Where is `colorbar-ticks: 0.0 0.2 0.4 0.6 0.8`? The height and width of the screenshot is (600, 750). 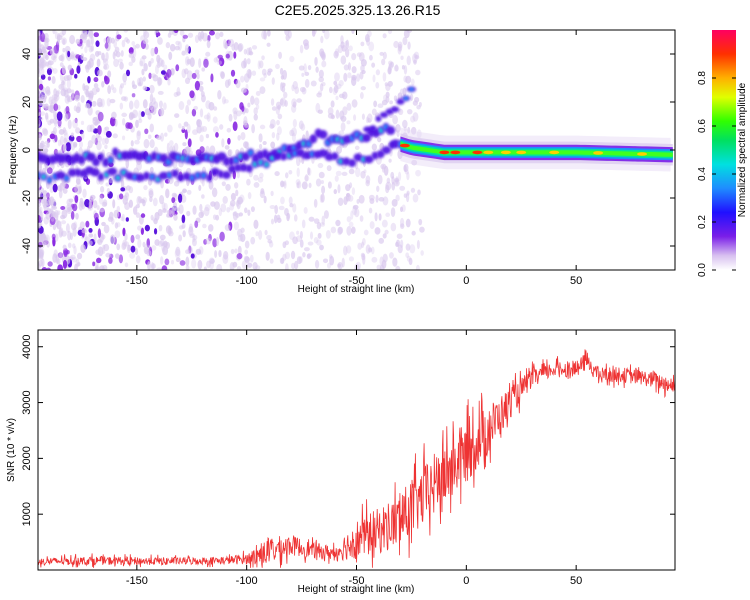 colorbar-ticks: 0.0 0.2 0.4 0.6 0.8 is located at coordinates (716, 174).